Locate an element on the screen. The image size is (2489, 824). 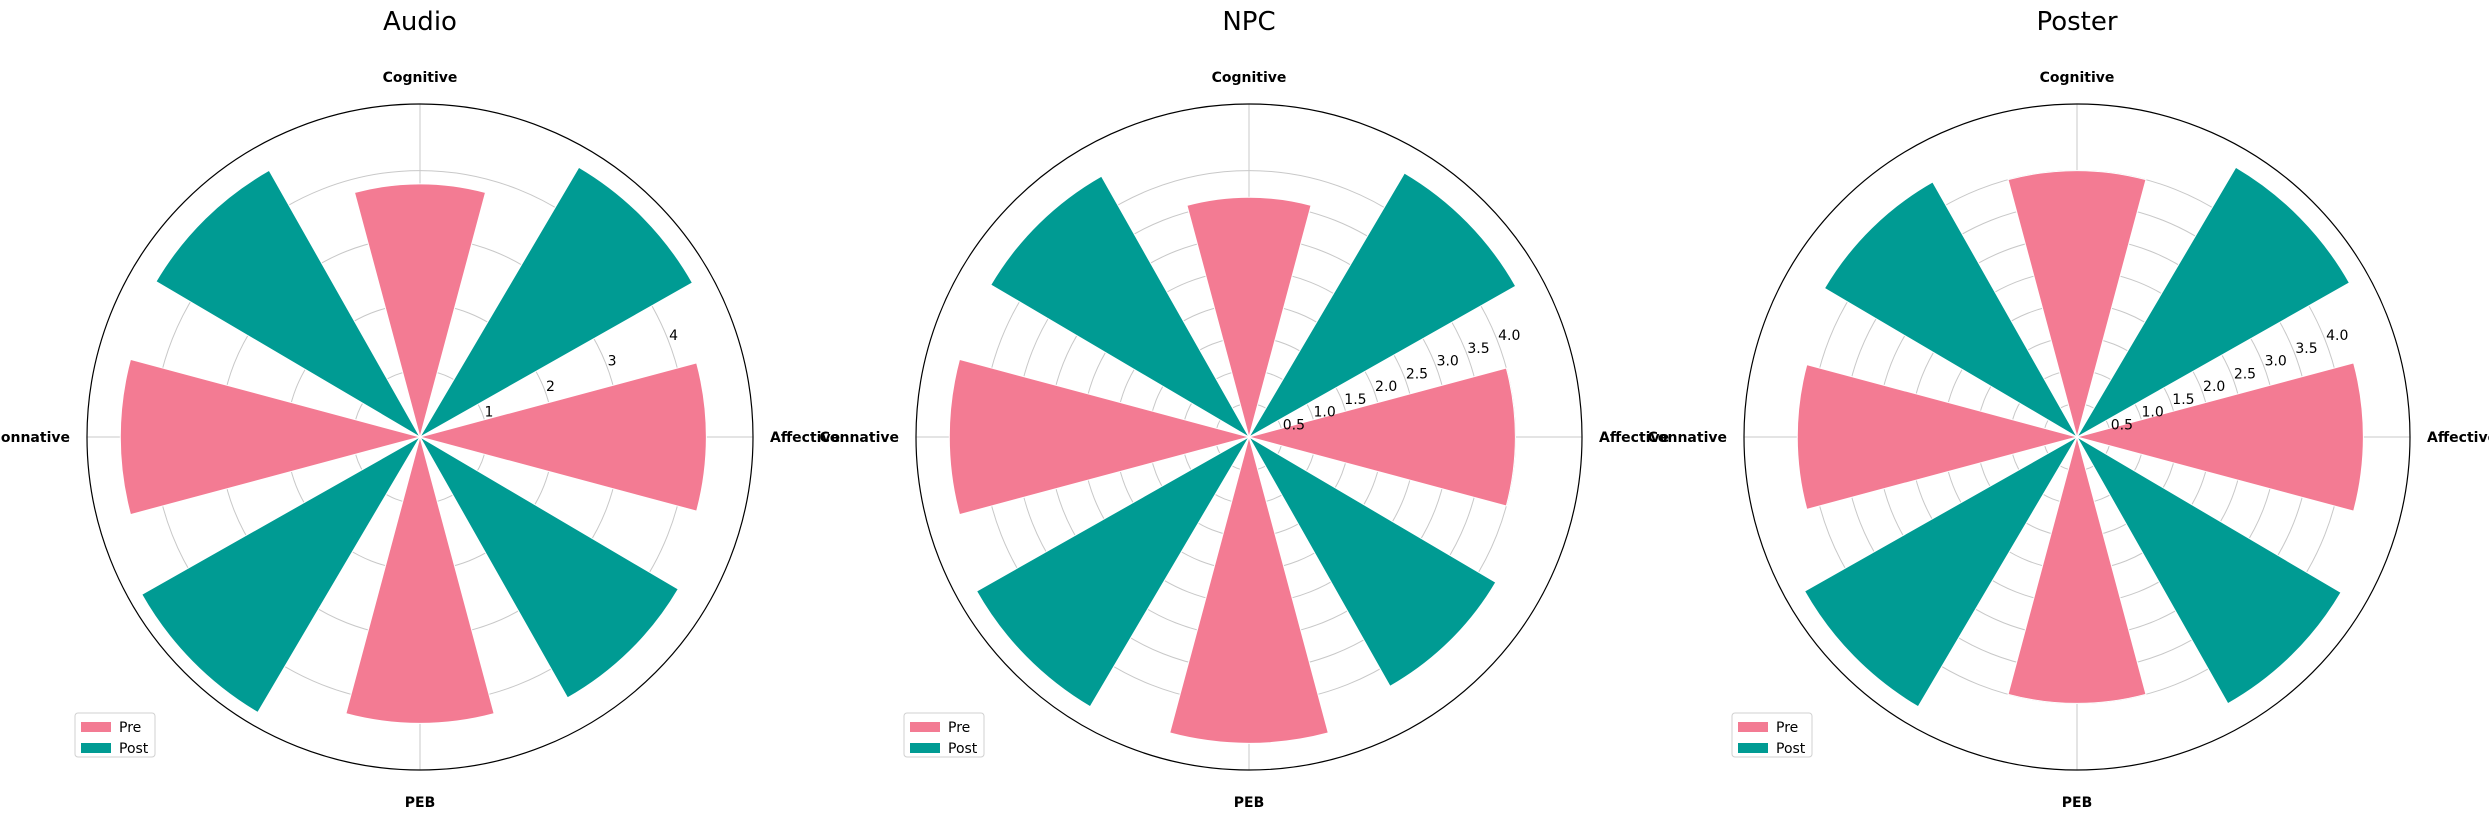
radial-tick-label: 2 is located at coordinates (550, 387).